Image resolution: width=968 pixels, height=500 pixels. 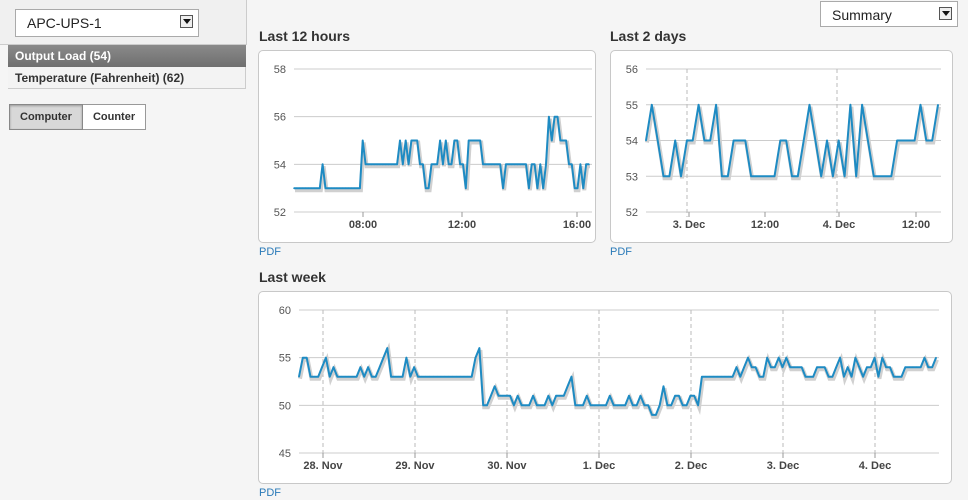 I want to click on chart-title-12-hours: Last 12 hours, so click(x=305, y=36).